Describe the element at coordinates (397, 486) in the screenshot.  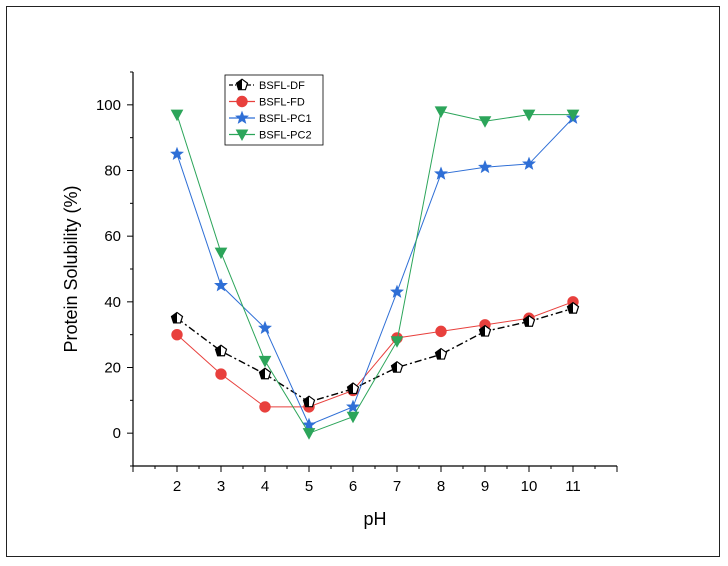
I see `x-tick-label: 7` at that location.